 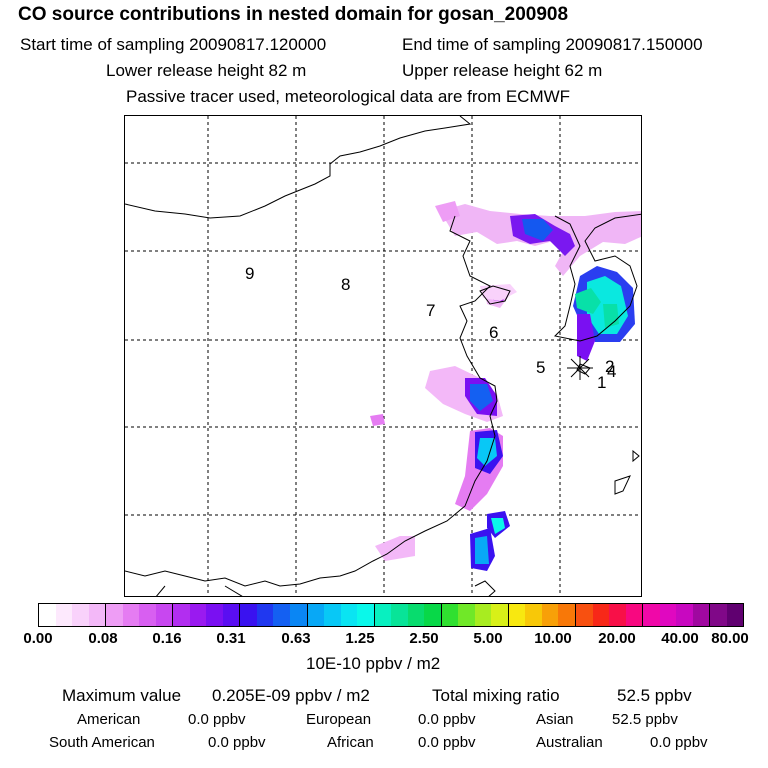 I want to click on scale-unit: 10E-10 ppbv / m2, so click(x=373, y=663).